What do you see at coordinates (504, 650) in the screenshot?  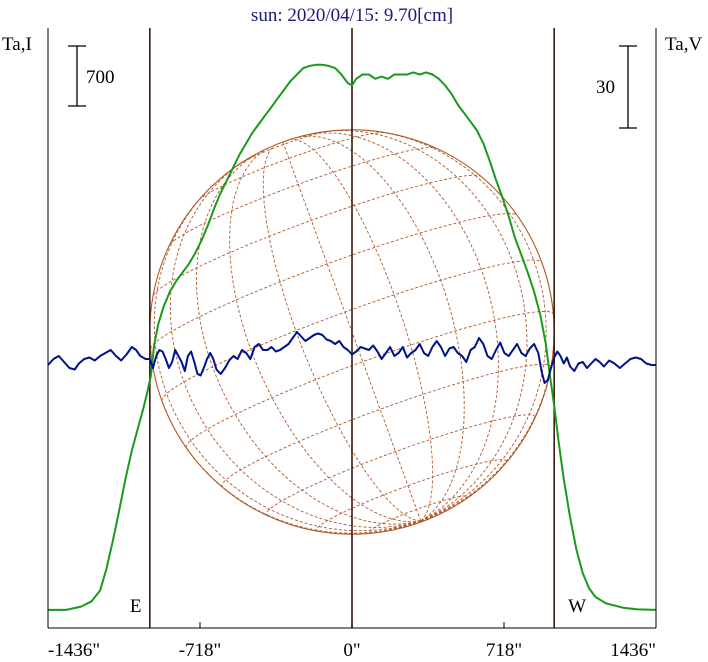 I see `x-tick-label: 718"` at bounding box center [504, 650].